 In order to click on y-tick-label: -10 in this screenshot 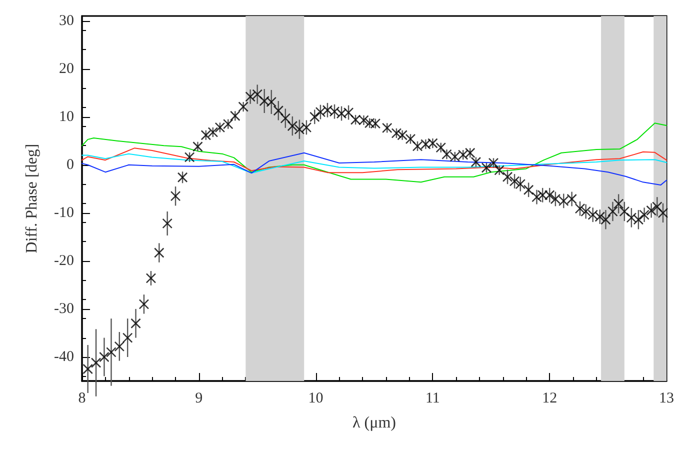, I will do `click(64, 212)`.